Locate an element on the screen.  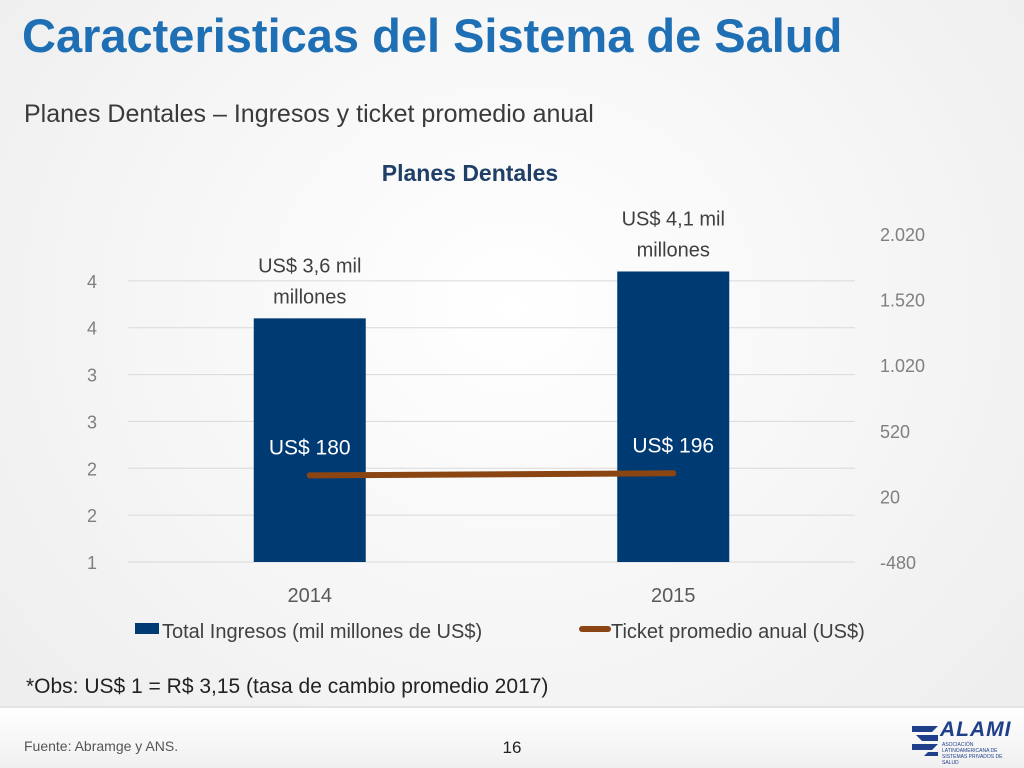
page-number: 16 is located at coordinates (512, 747).